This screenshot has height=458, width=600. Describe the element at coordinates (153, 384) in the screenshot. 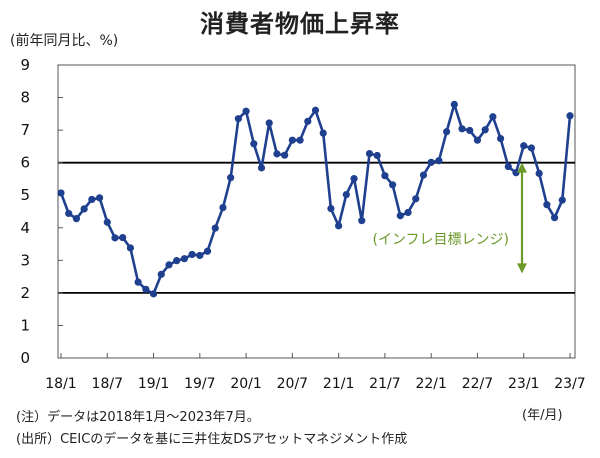

I see `x-tick-label: 19/1` at that location.